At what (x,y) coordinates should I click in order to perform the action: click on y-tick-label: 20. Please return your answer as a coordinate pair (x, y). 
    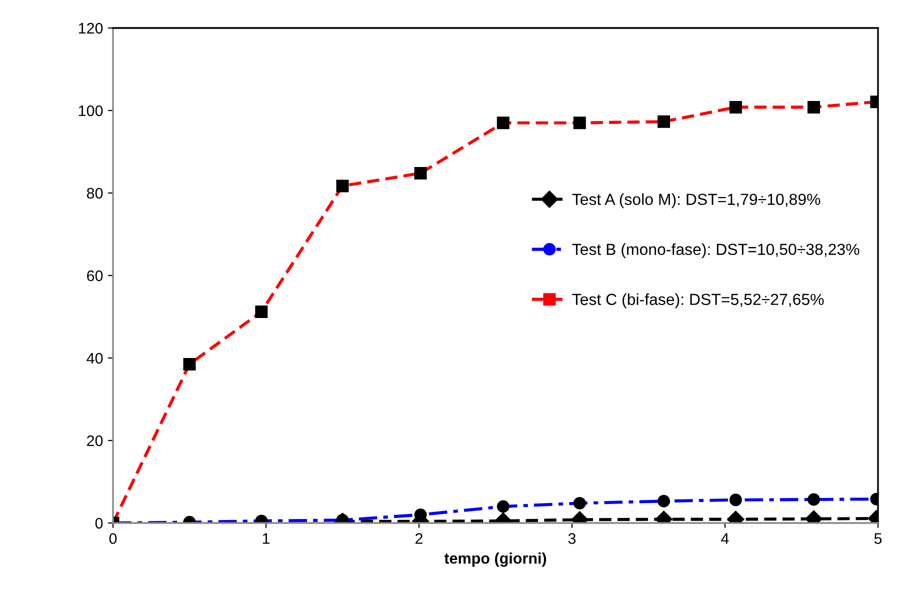
    Looking at the image, I should click on (95, 440).